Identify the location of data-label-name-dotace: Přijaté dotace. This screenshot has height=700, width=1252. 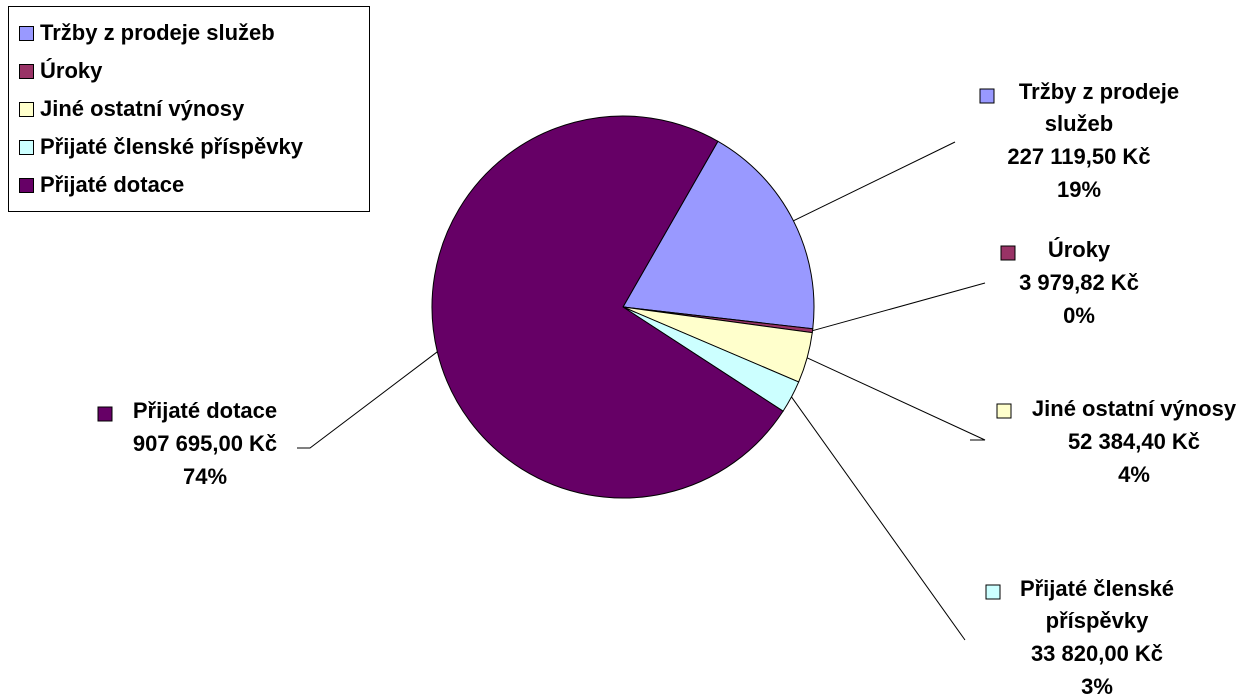
(205, 410).